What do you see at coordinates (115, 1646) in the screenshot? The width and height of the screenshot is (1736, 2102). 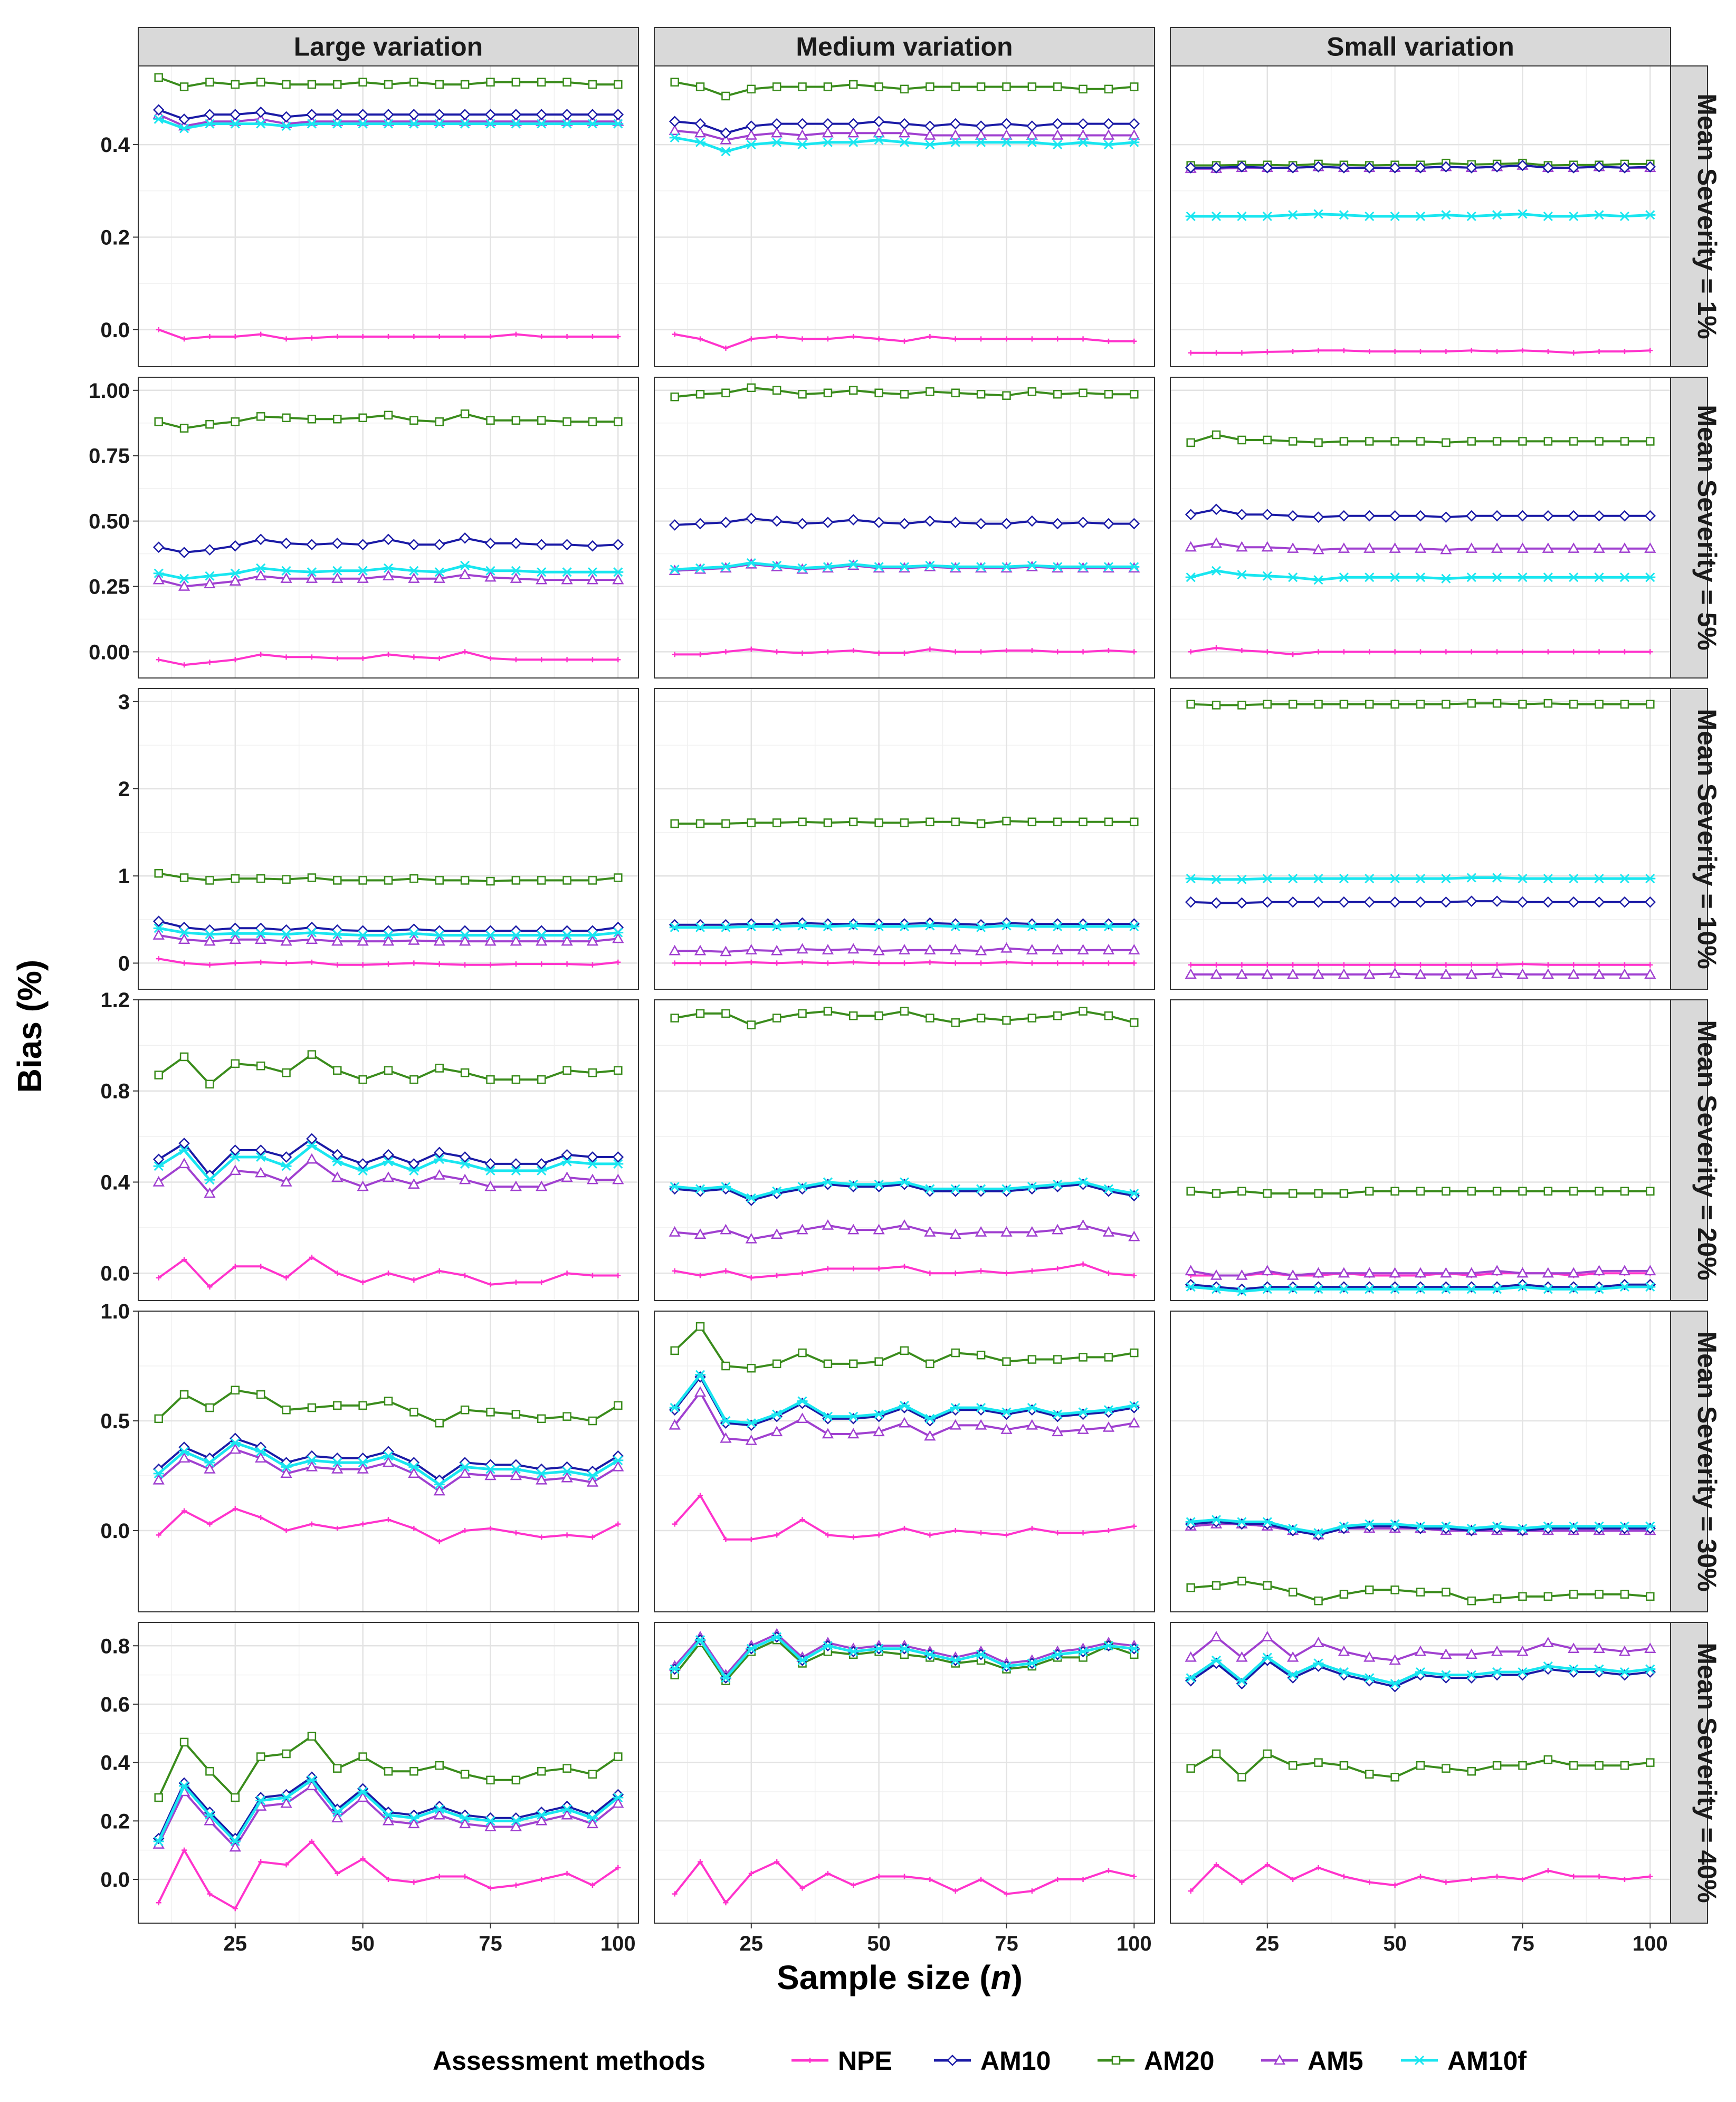 I see `y-tick-label: 0.8` at bounding box center [115, 1646].